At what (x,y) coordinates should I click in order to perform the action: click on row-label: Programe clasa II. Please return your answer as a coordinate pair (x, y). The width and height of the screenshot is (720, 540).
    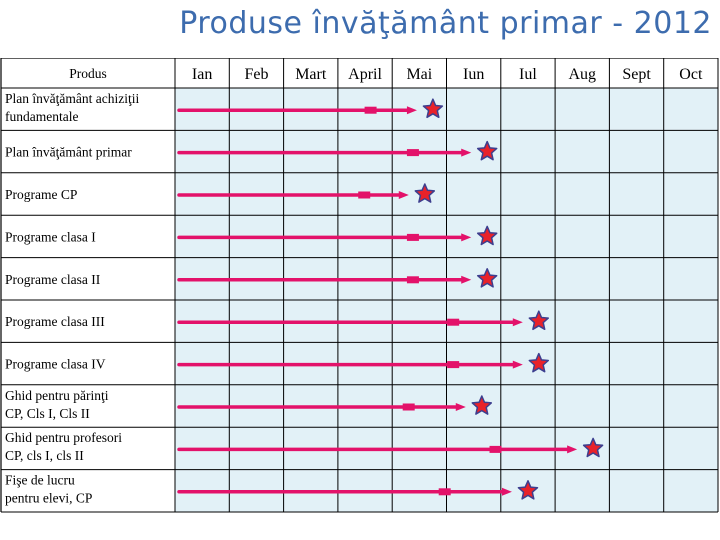
    Looking at the image, I should click on (53, 279).